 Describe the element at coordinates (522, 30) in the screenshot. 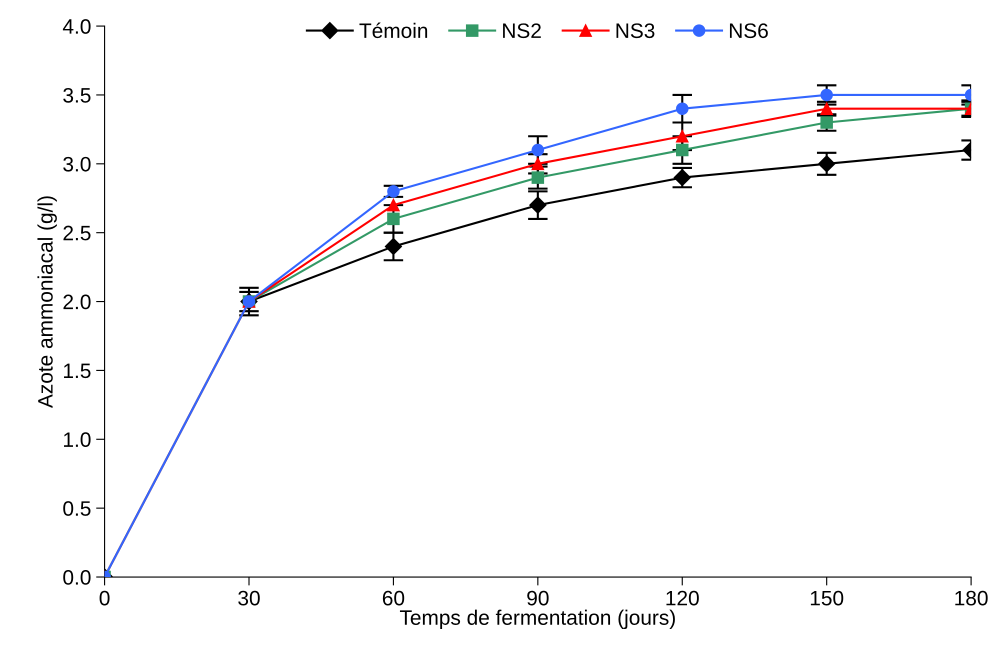

I see `legend-label: NS2` at that location.